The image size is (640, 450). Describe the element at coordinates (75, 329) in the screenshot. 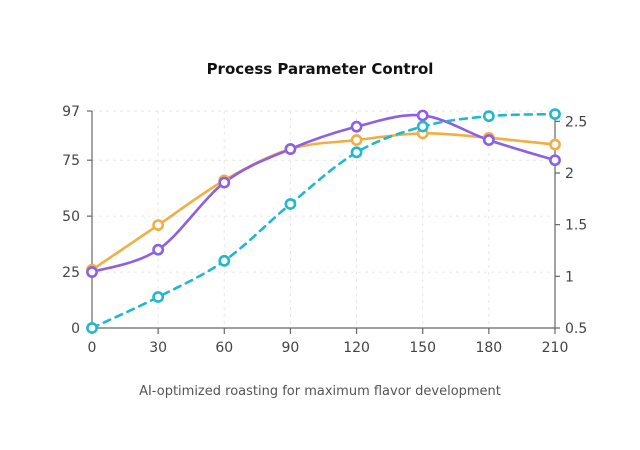

I see `left-y-tick-label: 0` at that location.